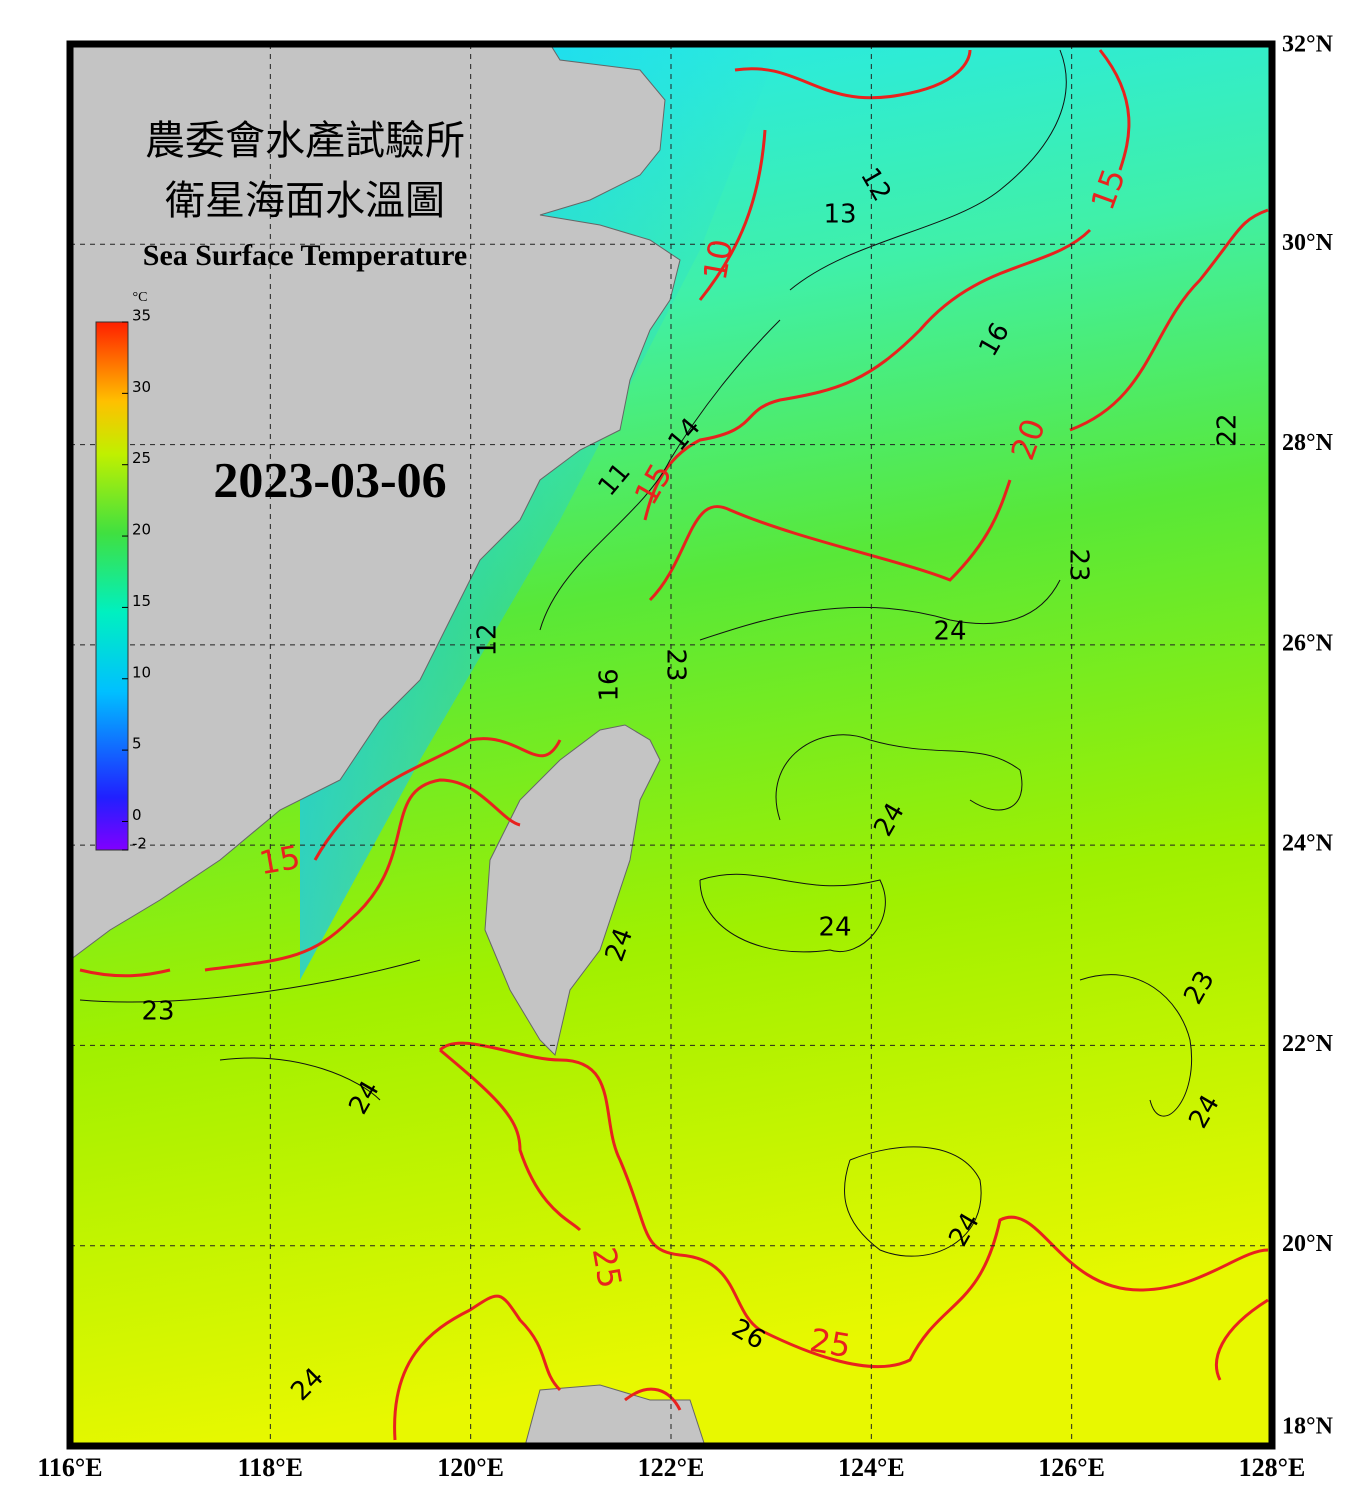 The height and width of the screenshot is (1505, 1350). What do you see at coordinates (141, 530) in the screenshot?
I see `colorbar-tick-label: 20` at bounding box center [141, 530].